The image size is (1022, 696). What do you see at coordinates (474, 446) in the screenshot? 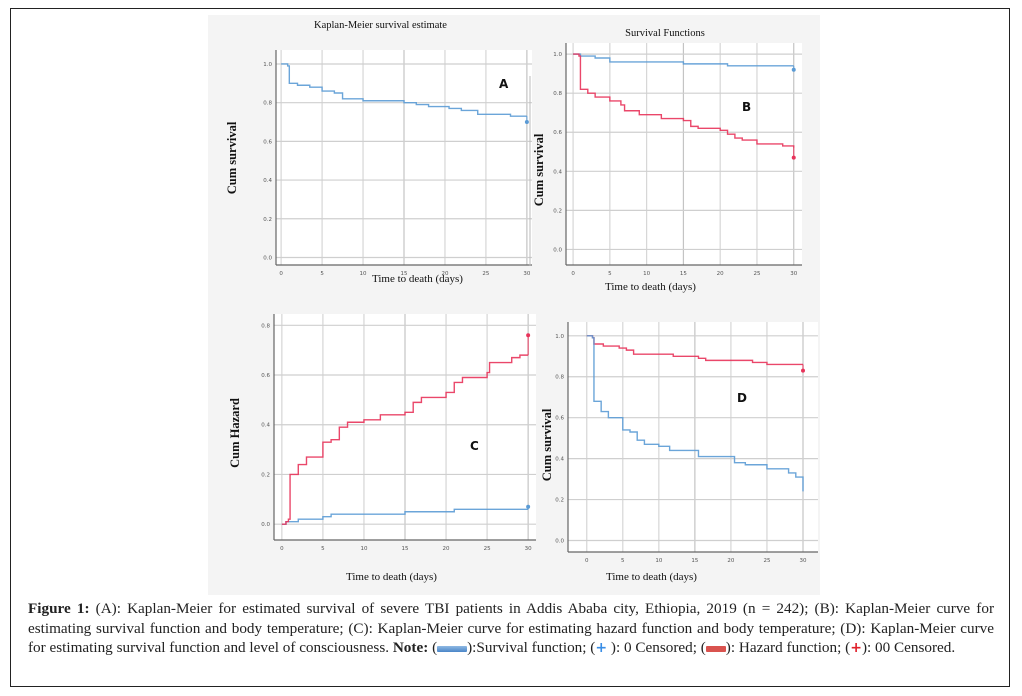
I see `panel-letter-c: C` at bounding box center [474, 446].